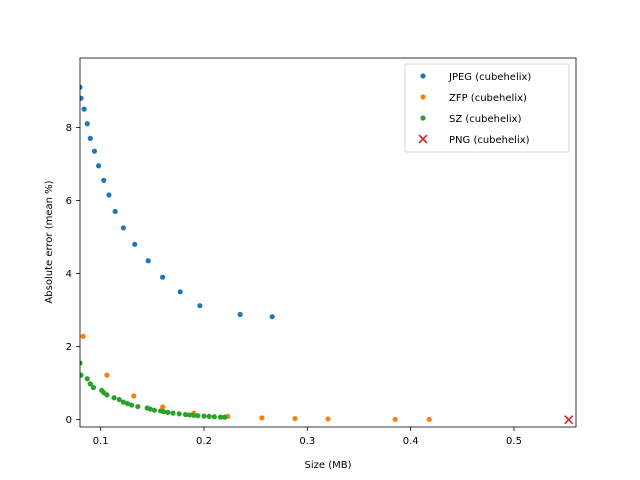 The width and height of the screenshot is (640, 480). What do you see at coordinates (489, 77) in the screenshot?
I see `legend-label: JPEG (cubehelix)` at bounding box center [489, 77].